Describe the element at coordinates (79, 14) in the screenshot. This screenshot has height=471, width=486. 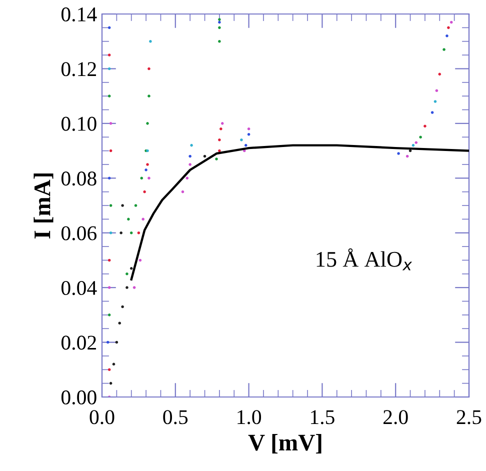
I see `y-tick-label: 0.14` at that location.